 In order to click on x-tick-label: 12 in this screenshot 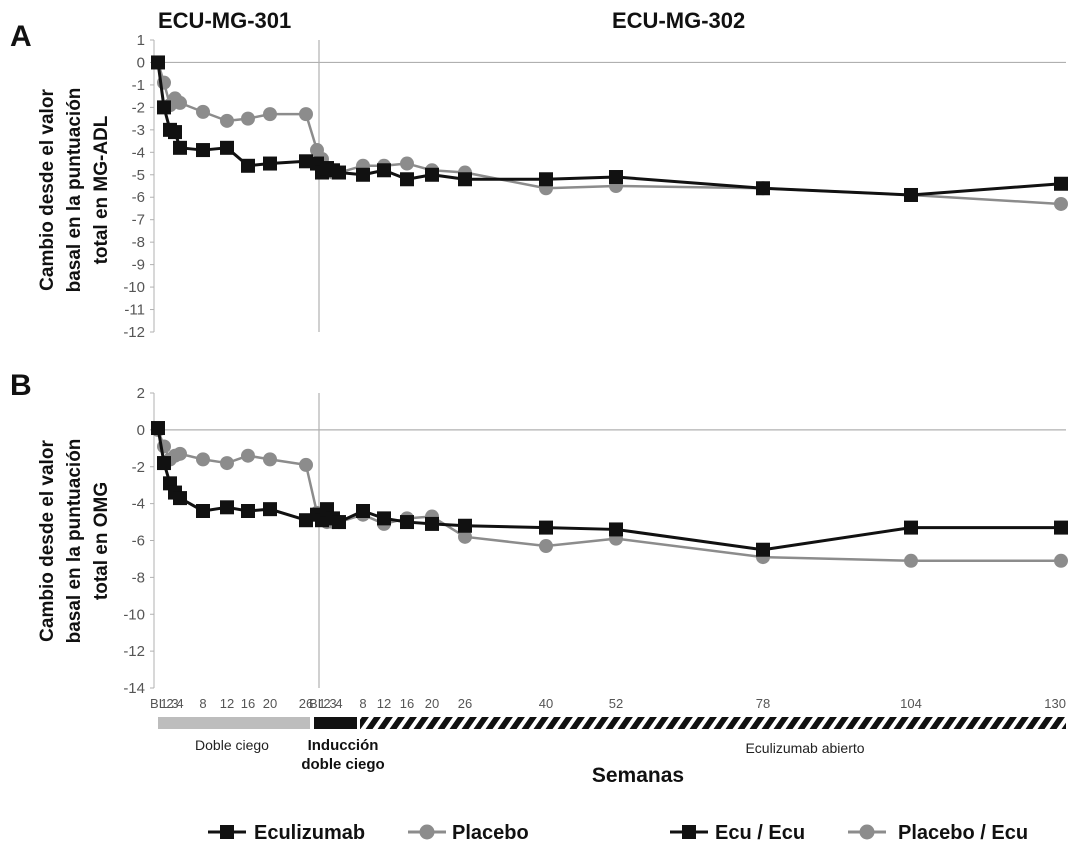, I will do `click(227, 703)`.